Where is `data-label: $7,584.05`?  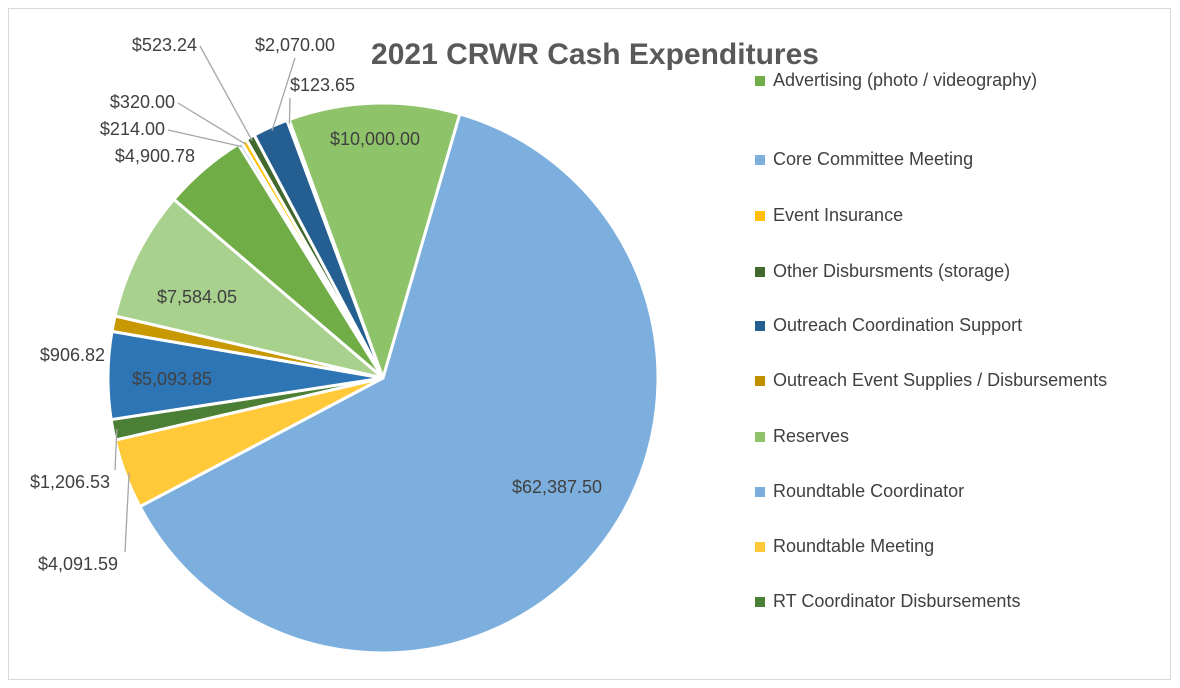
data-label: $7,584.05 is located at coordinates (197, 297).